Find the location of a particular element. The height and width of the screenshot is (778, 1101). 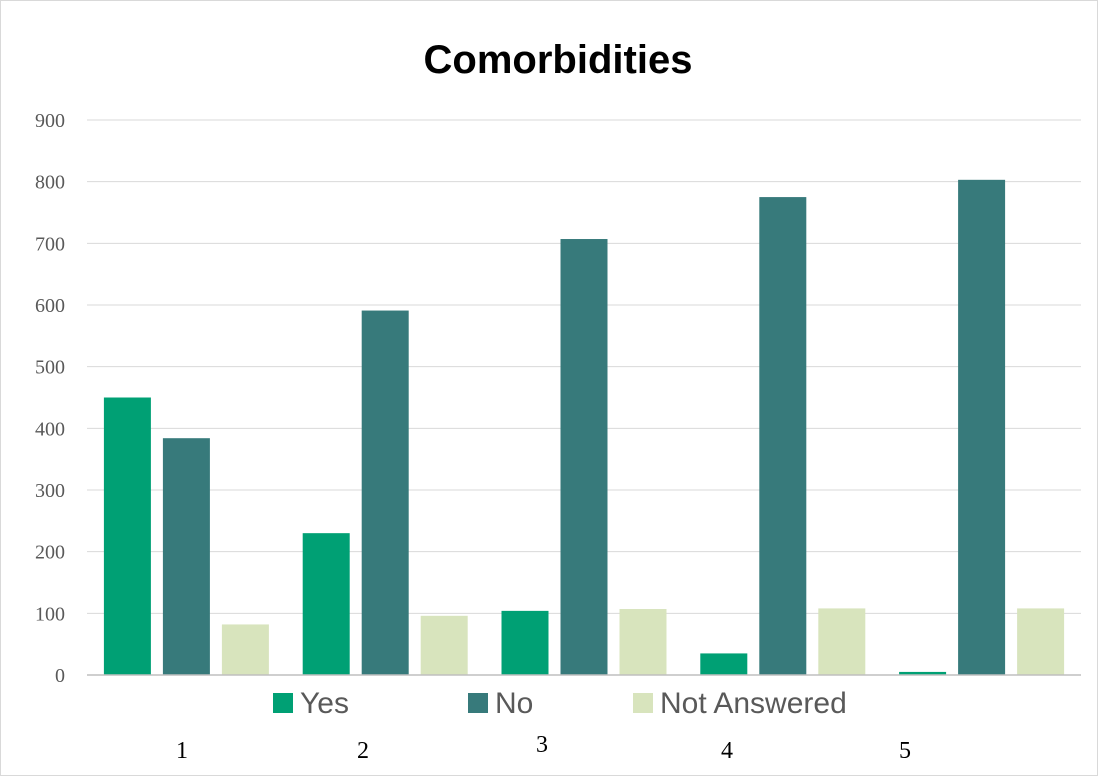

legend-label: No is located at coordinates (514, 703).